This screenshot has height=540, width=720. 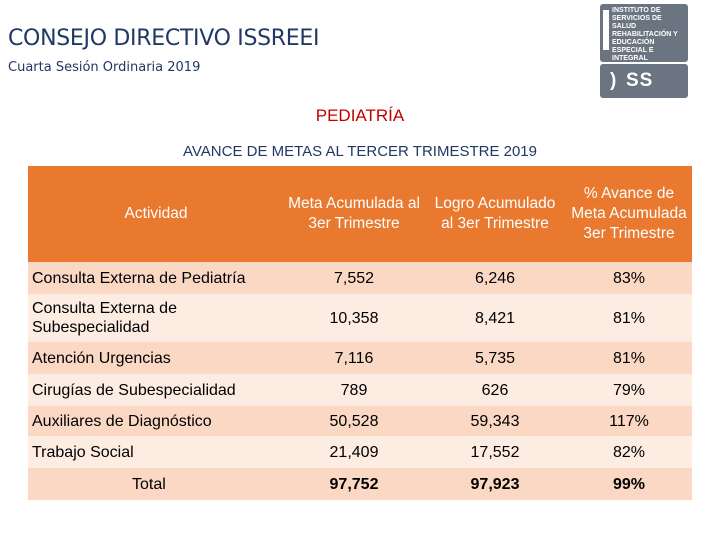 I want to click on logo-bar-icon, so click(x=606, y=30).